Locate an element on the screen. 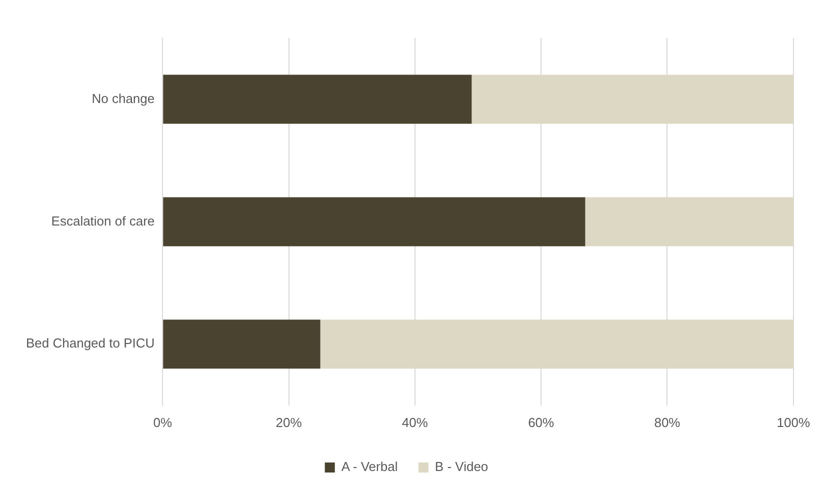 This screenshot has width=830, height=504. x-tick-label: 40% is located at coordinates (415, 422).